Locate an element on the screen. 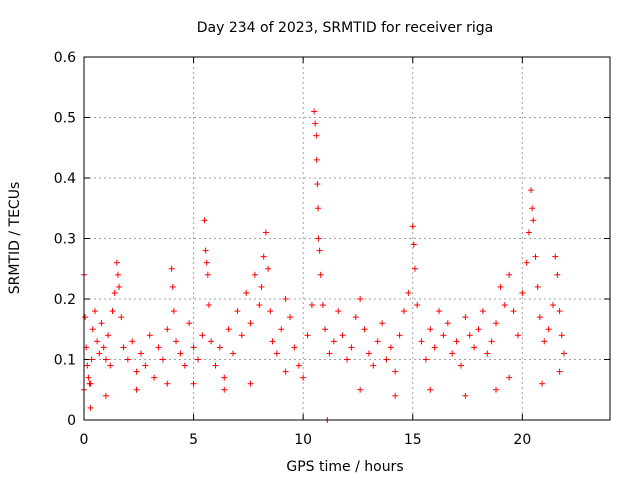 Image resolution: width=640 pixels, height=480 pixels. y-tick-label: 0.4 is located at coordinates (65, 179).